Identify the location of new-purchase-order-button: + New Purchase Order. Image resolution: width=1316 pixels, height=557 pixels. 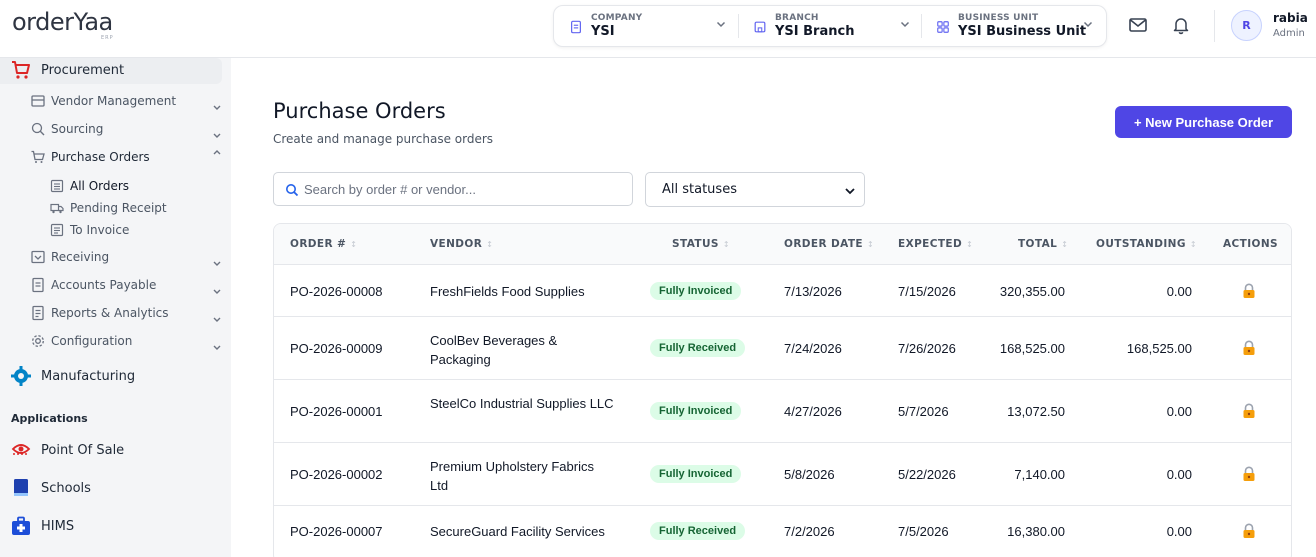
(1203, 122).